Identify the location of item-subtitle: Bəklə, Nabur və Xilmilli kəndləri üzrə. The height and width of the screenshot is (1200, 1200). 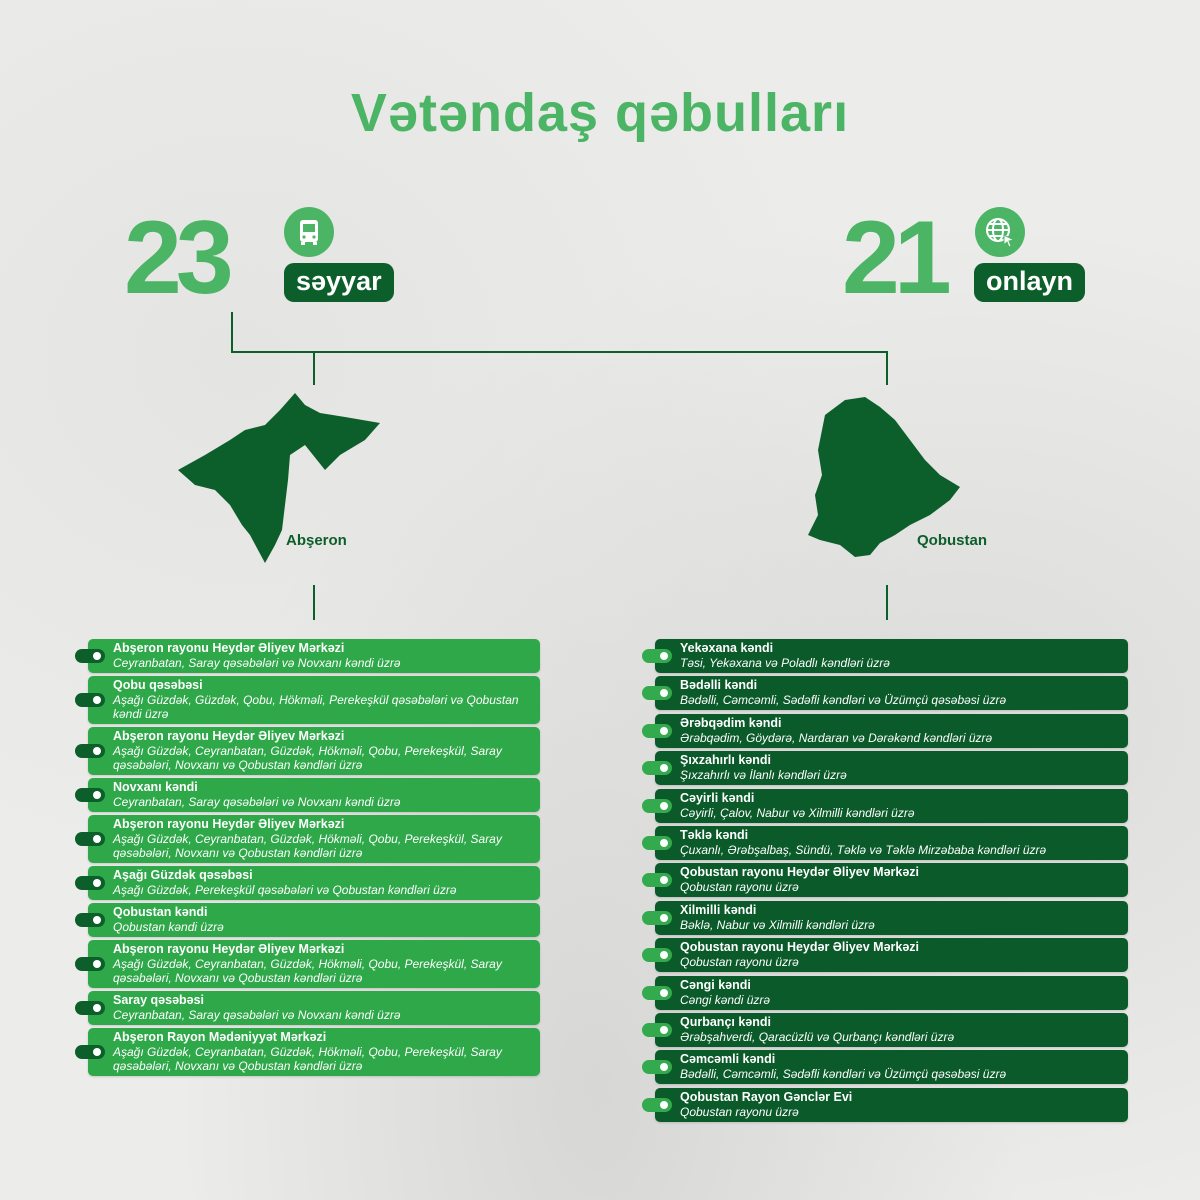
(777, 924).